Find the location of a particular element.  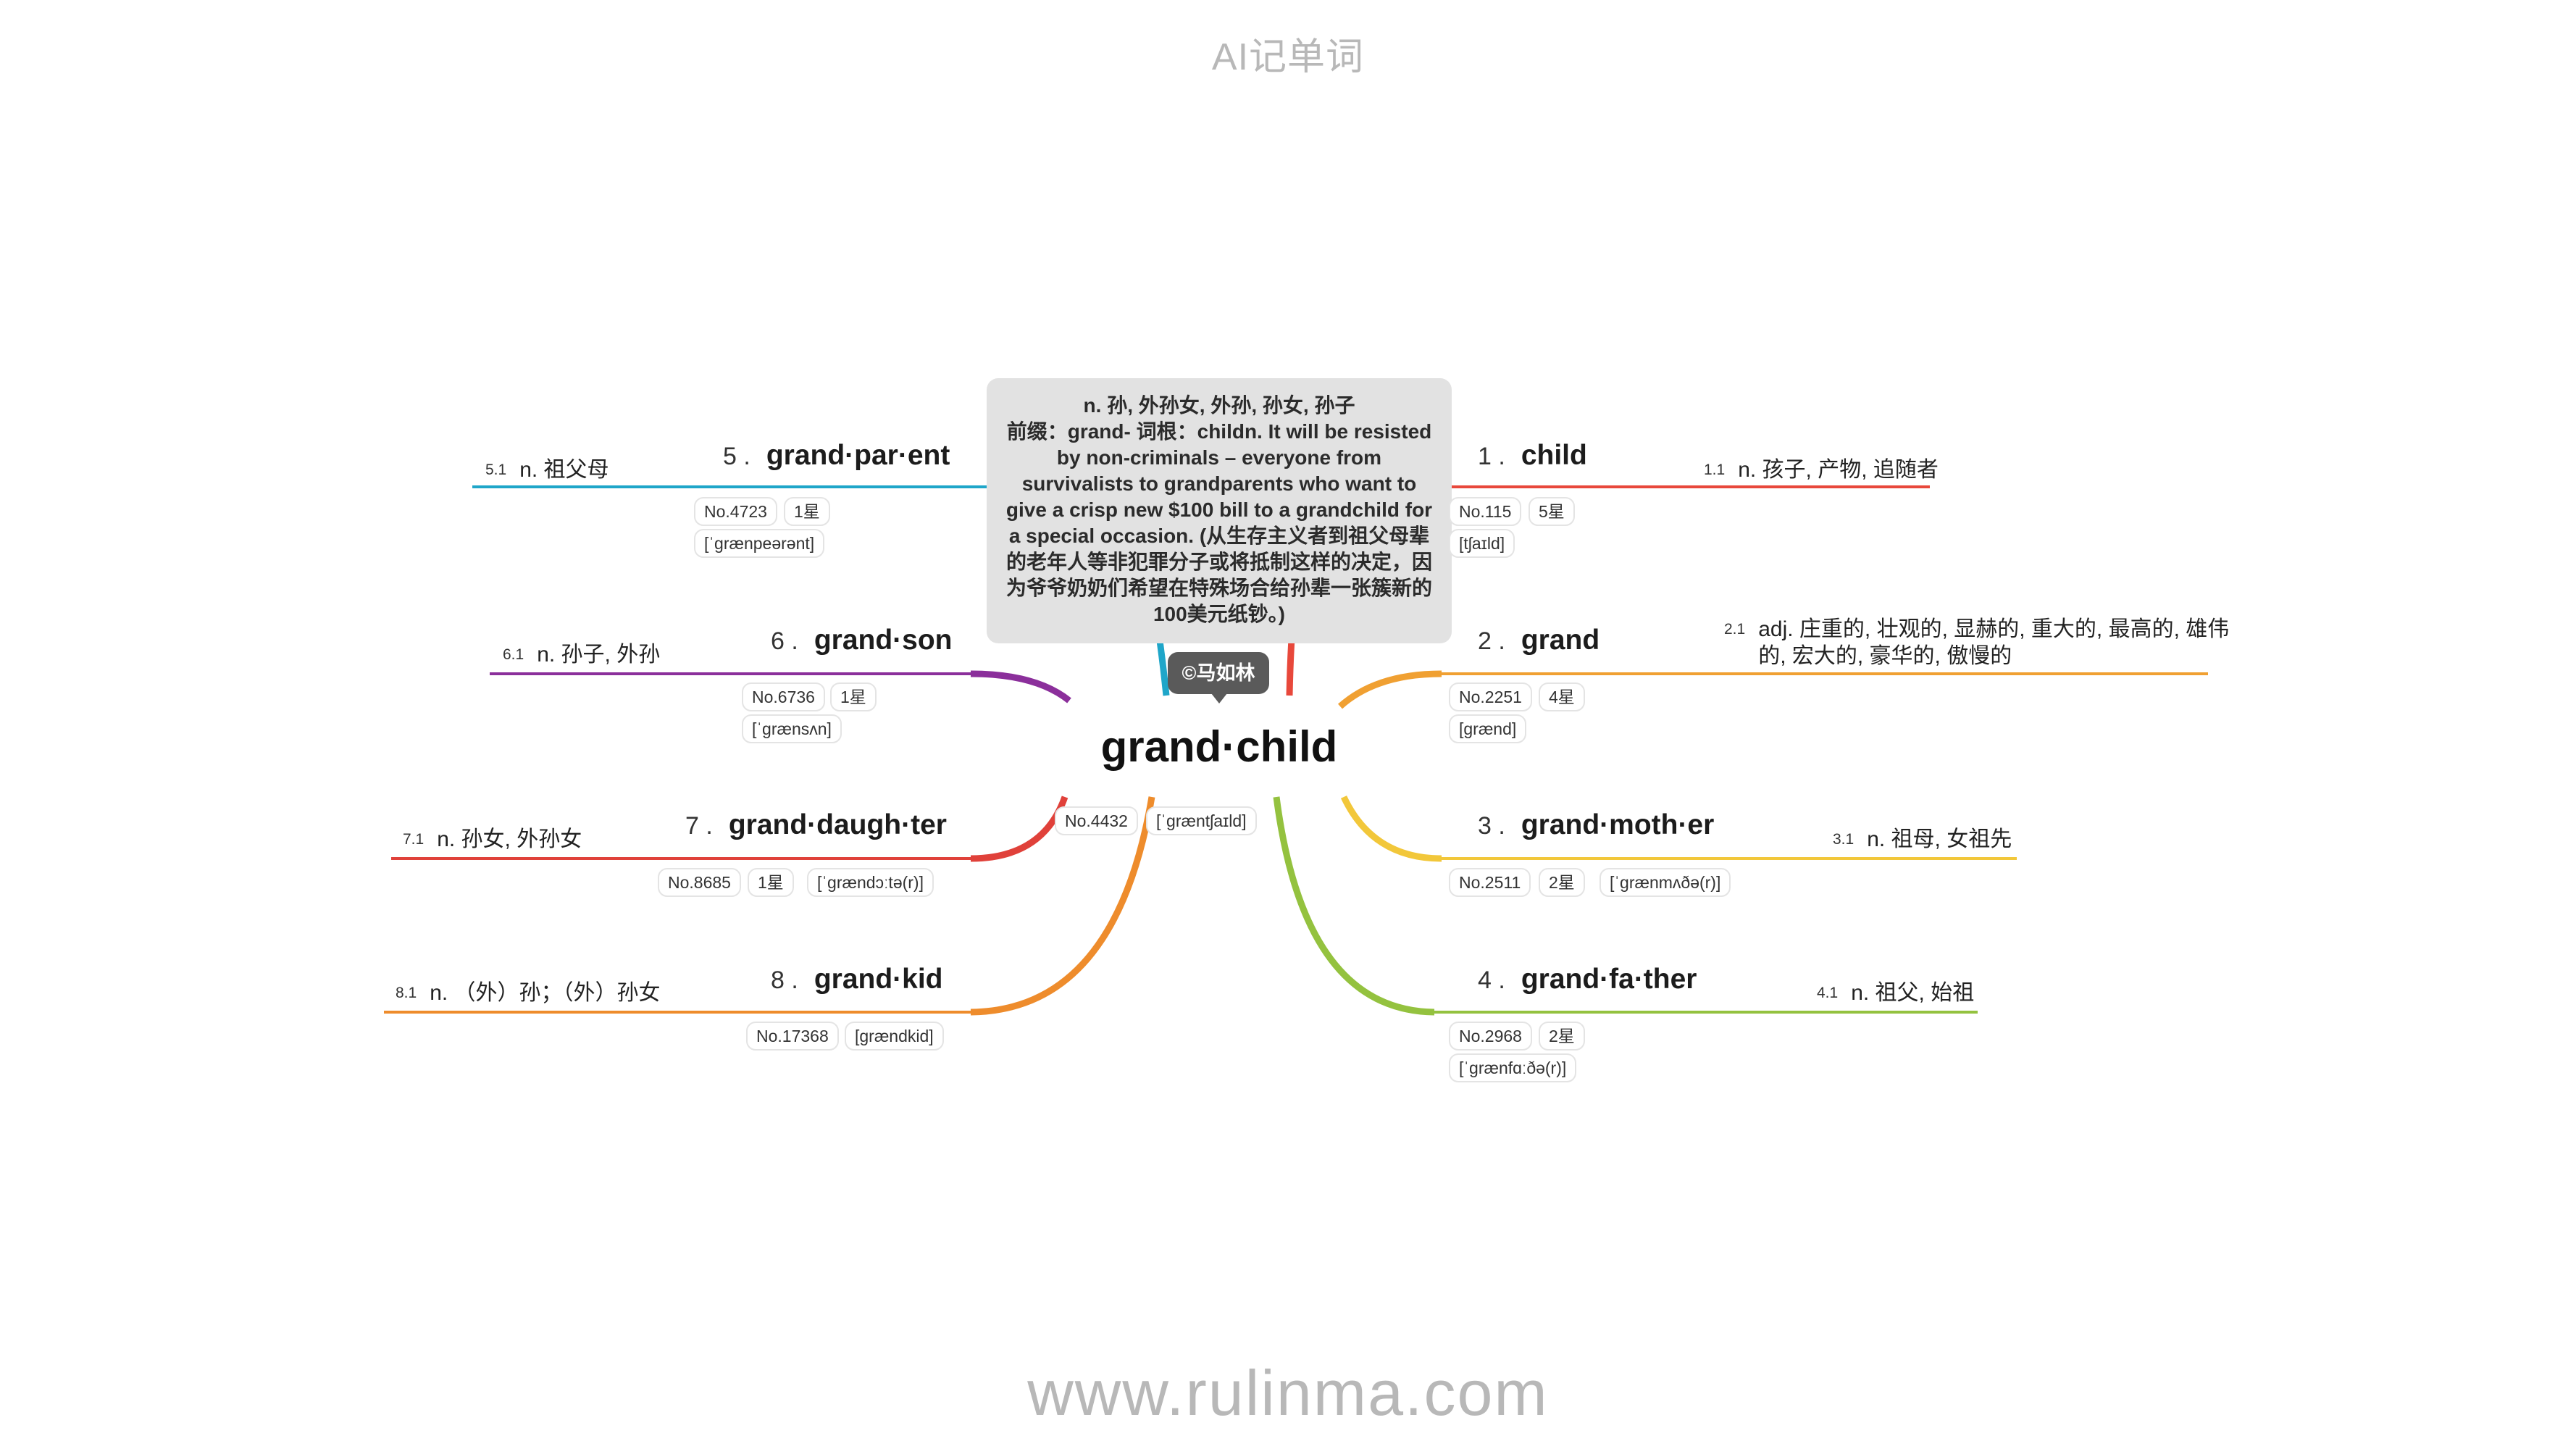

branch-8-number: 8 . is located at coordinates (784, 980).